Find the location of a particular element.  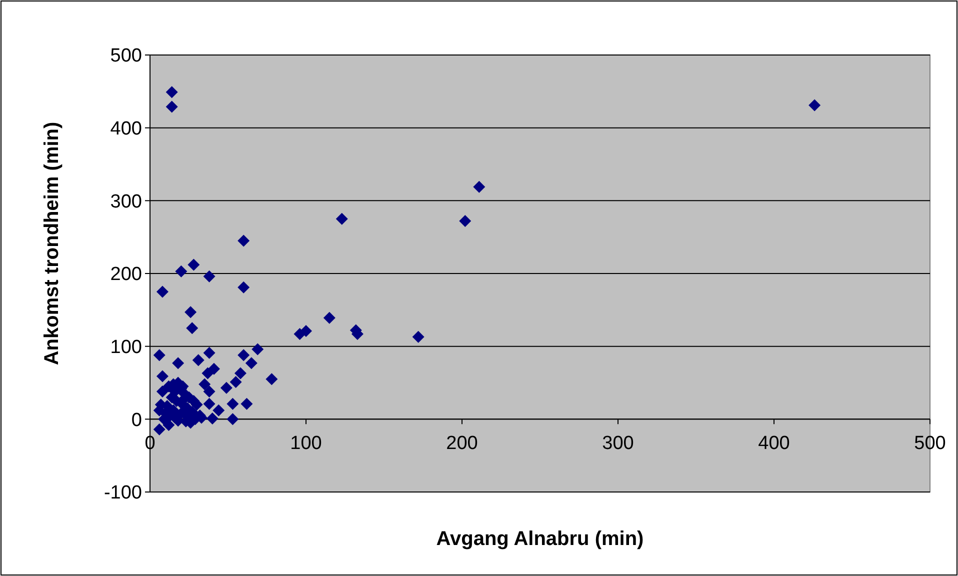

x-tick-label: 500 is located at coordinates (930, 443).